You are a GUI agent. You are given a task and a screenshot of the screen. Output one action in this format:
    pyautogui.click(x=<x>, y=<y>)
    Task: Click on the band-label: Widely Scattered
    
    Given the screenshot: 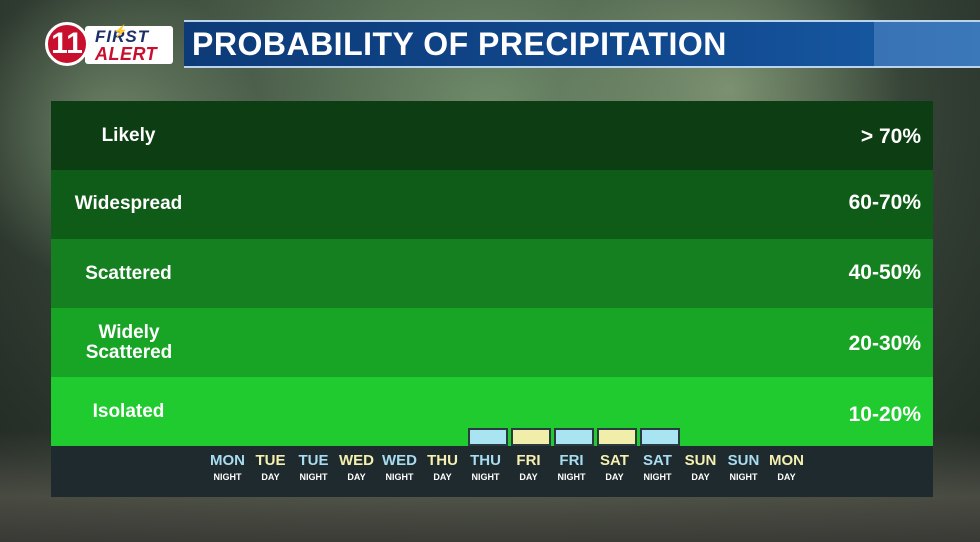 What is the action you would take?
    pyautogui.click(x=129, y=342)
    